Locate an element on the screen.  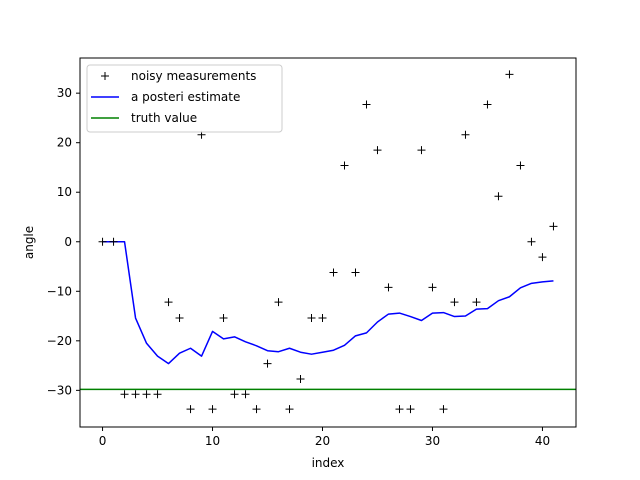
x-tick-label: 20 is located at coordinates (322, 441).